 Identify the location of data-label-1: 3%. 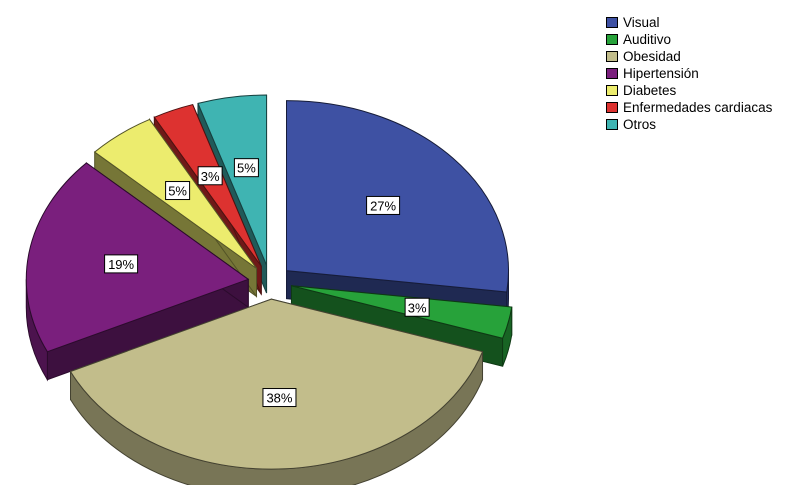
(417, 307).